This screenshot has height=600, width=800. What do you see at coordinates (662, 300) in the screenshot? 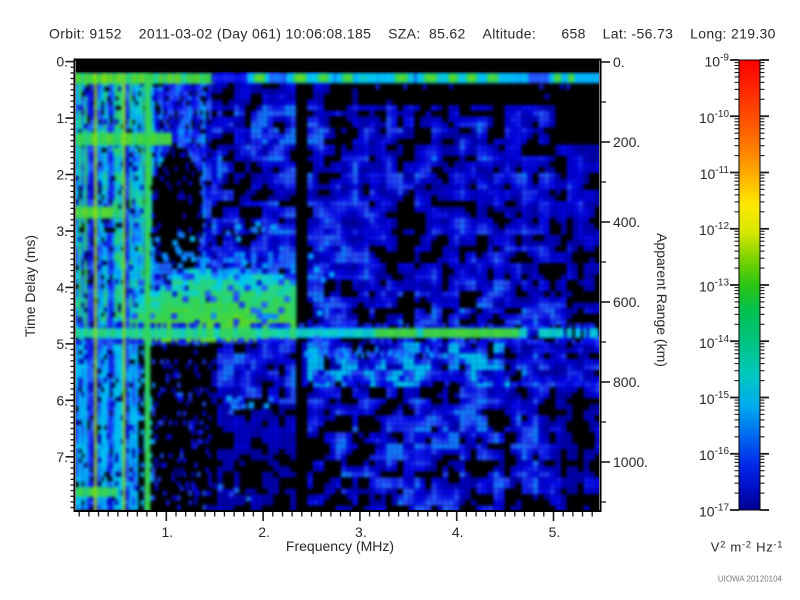
I see `svg-text: Apparent Range (km)` at bounding box center [662, 300].